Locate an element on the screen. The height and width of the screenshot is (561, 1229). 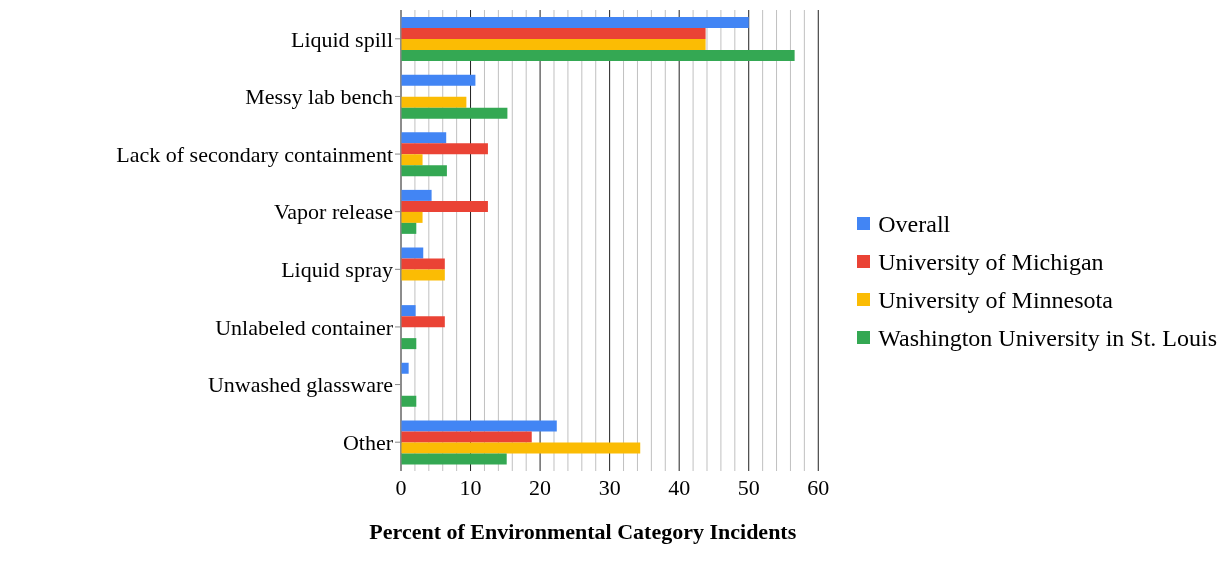
x-tick-label: 60 is located at coordinates (818, 487).